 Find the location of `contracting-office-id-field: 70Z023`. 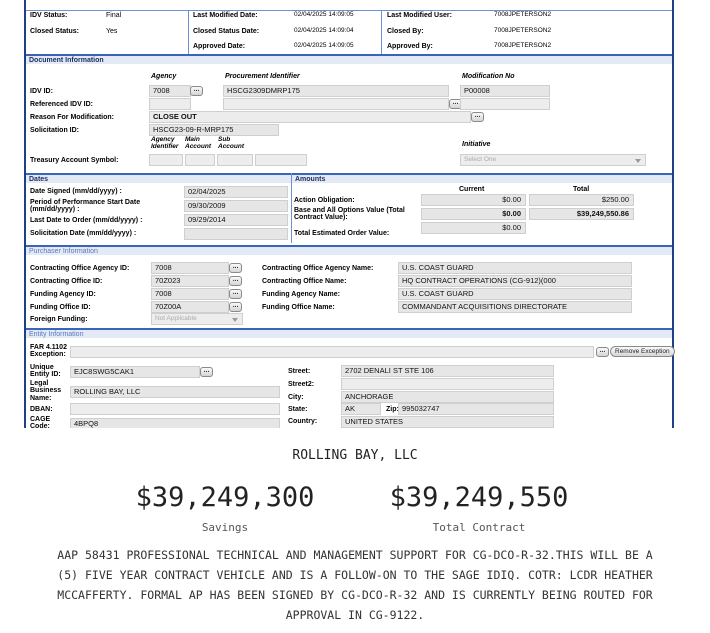

contracting-office-id-field: 70Z023 is located at coordinates (190, 281).